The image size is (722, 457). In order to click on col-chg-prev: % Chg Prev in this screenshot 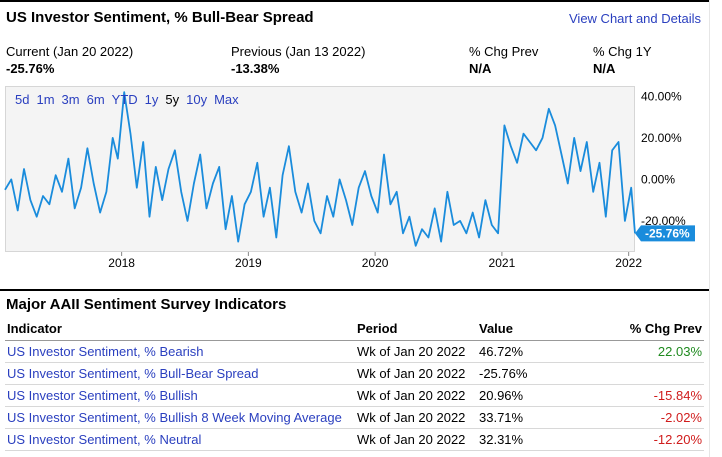, I will do `click(640, 329)`.